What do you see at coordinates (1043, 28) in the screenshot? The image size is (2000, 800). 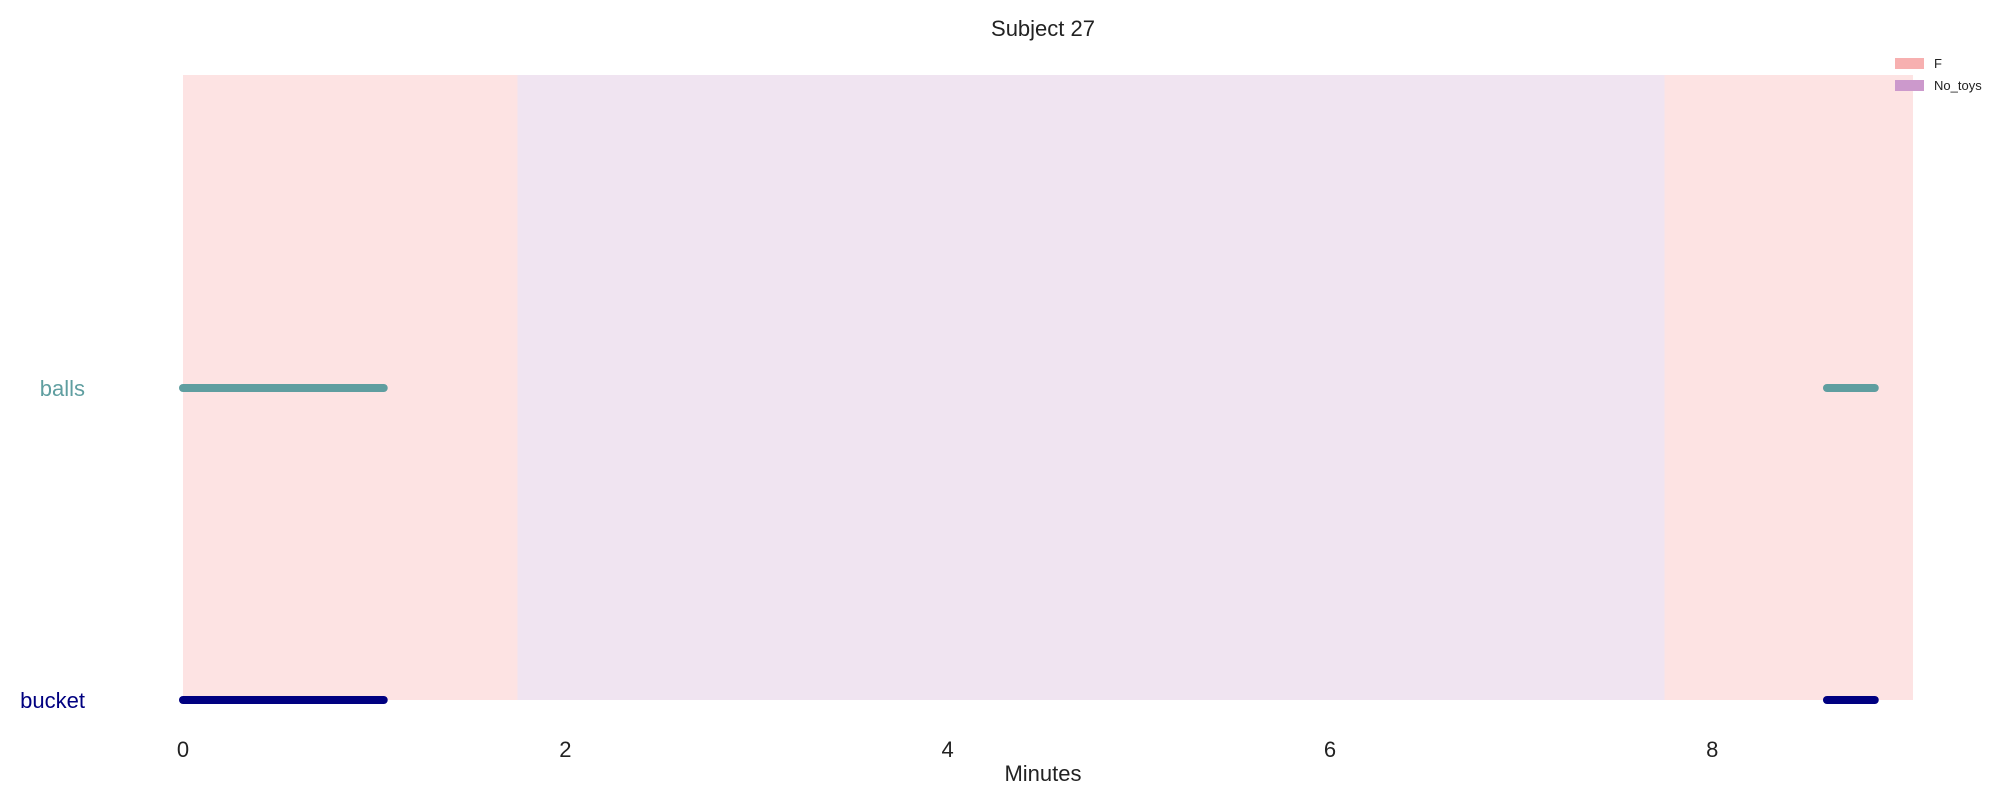 I see `chart-title: Subject 27` at bounding box center [1043, 28].